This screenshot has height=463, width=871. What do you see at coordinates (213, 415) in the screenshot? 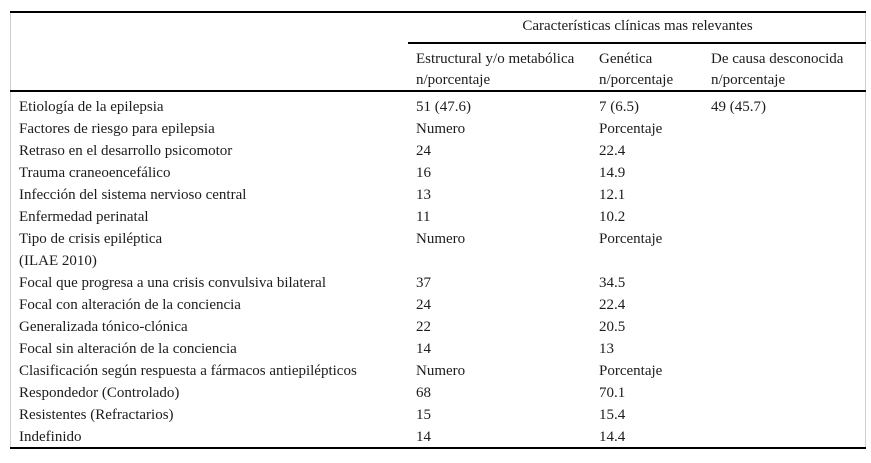
I see `row-label: Resistentes (Refractarios)` at bounding box center [213, 415].